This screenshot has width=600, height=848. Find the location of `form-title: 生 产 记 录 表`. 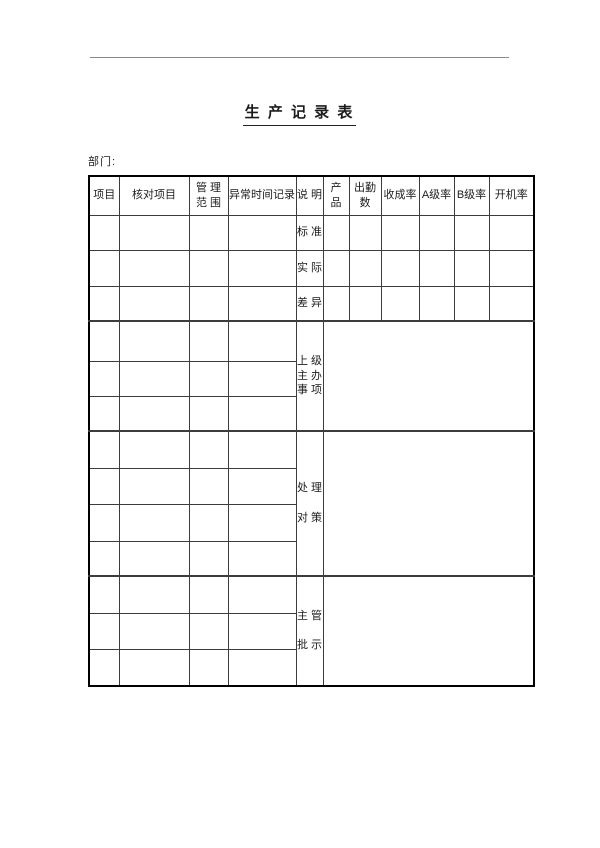

form-title: 生 产 记 录 表 is located at coordinates (299, 113).